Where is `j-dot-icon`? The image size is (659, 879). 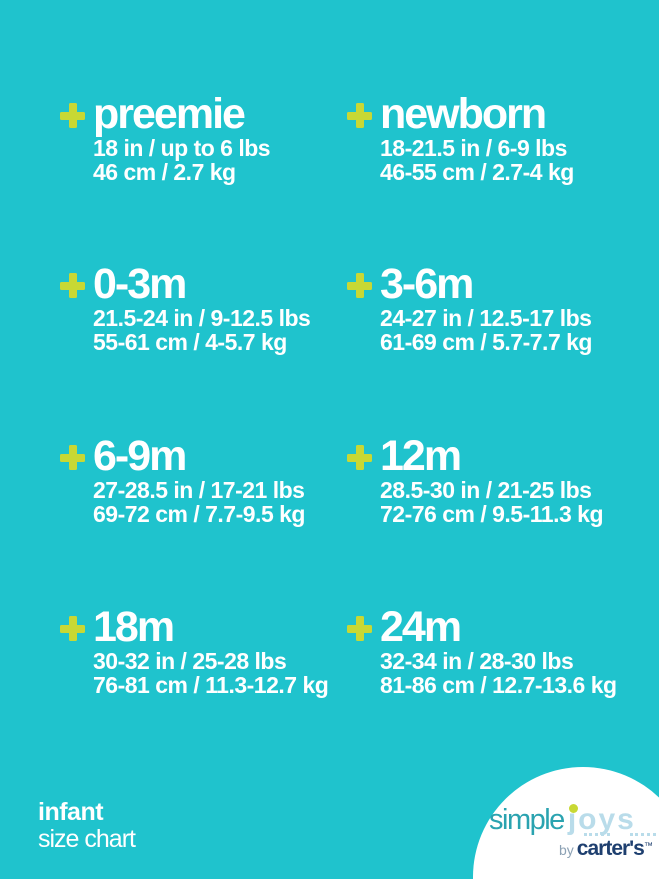
j-dot-icon is located at coordinates (573, 808).